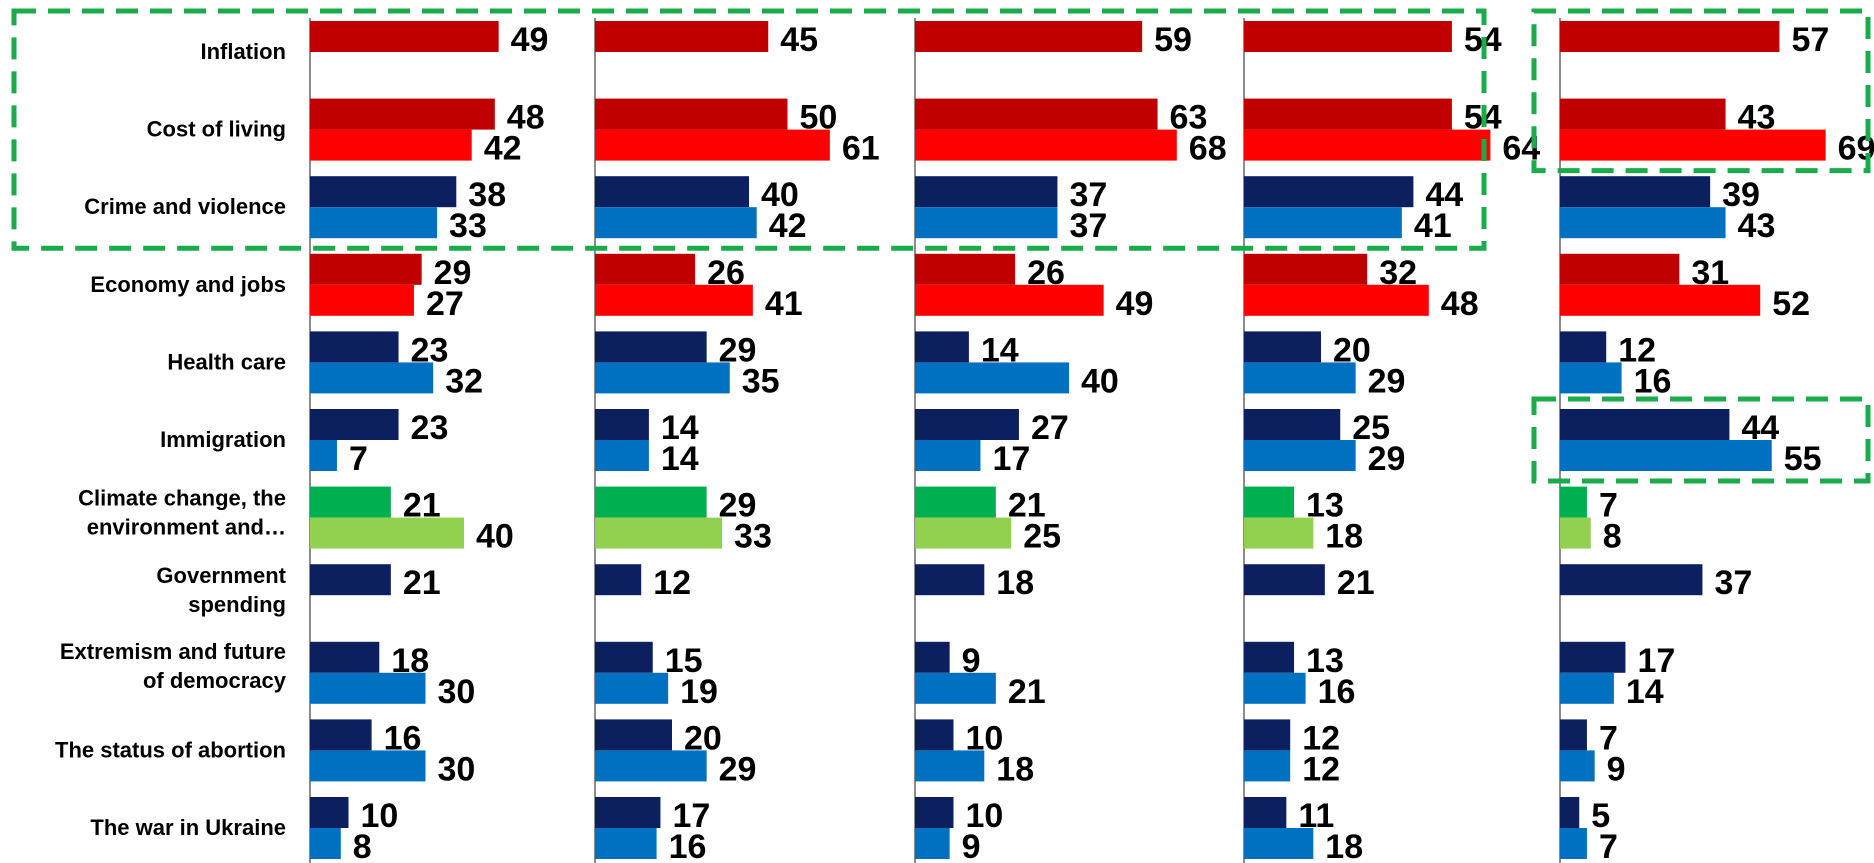 Image resolution: width=1874 pixels, height=863 pixels. I want to click on value-label: 59, so click(1173, 40).